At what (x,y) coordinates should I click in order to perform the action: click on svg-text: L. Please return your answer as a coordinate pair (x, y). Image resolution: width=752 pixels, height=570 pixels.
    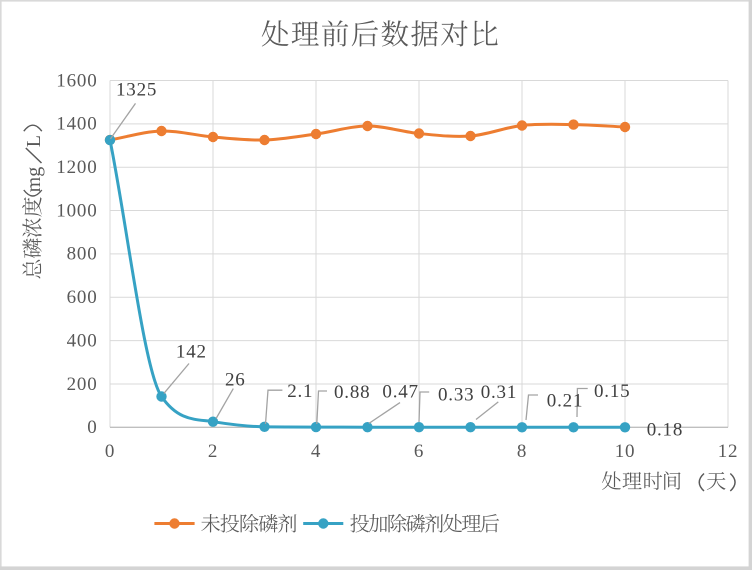
    Looking at the image, I should click on (34, 141).